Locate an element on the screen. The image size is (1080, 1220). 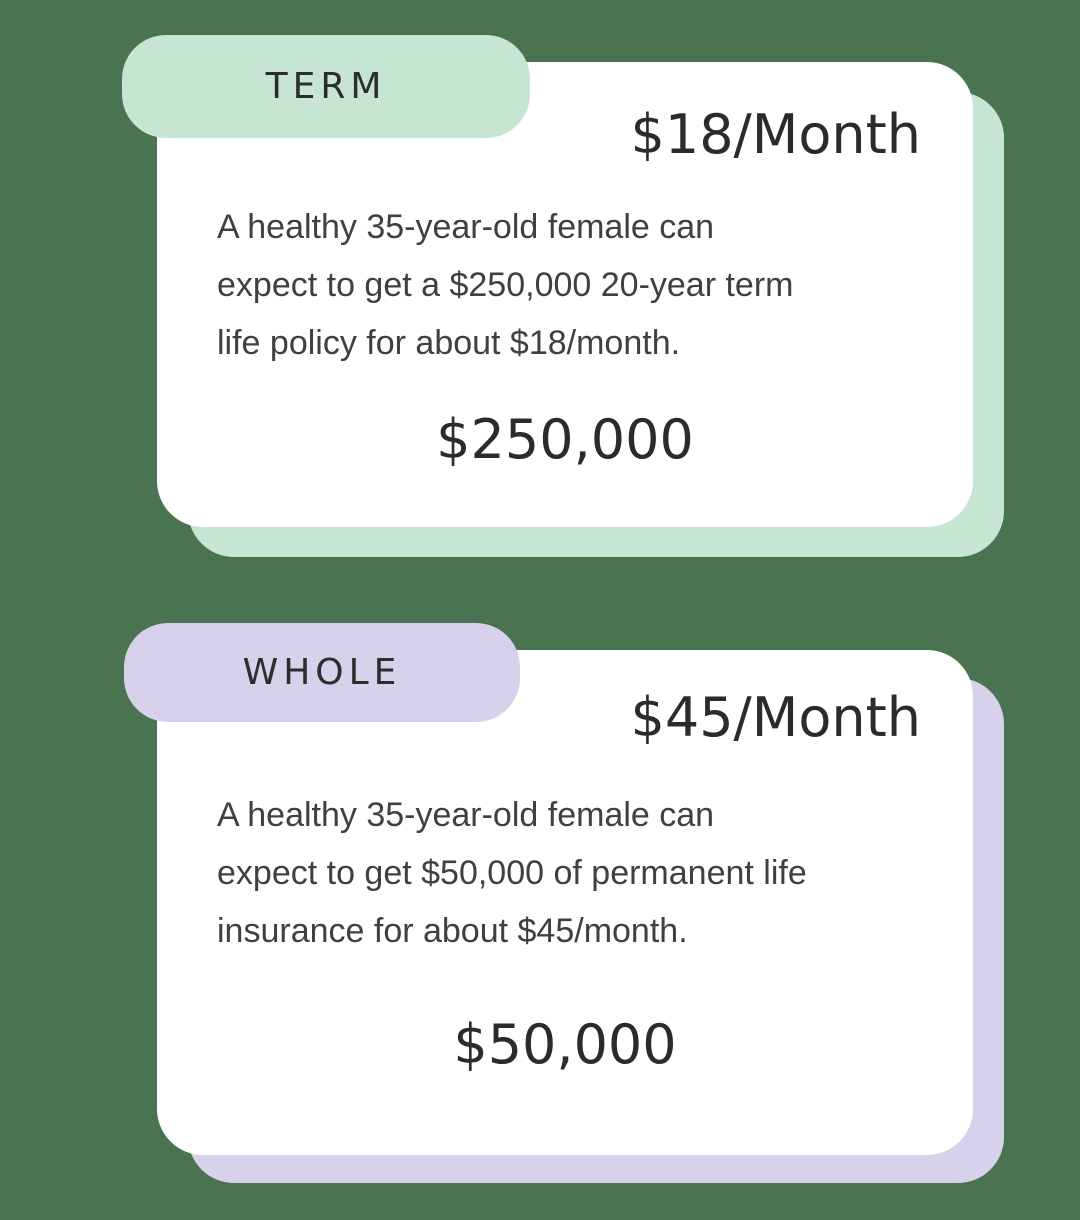
term-badge: TERM is located at coordinates (326, 86).